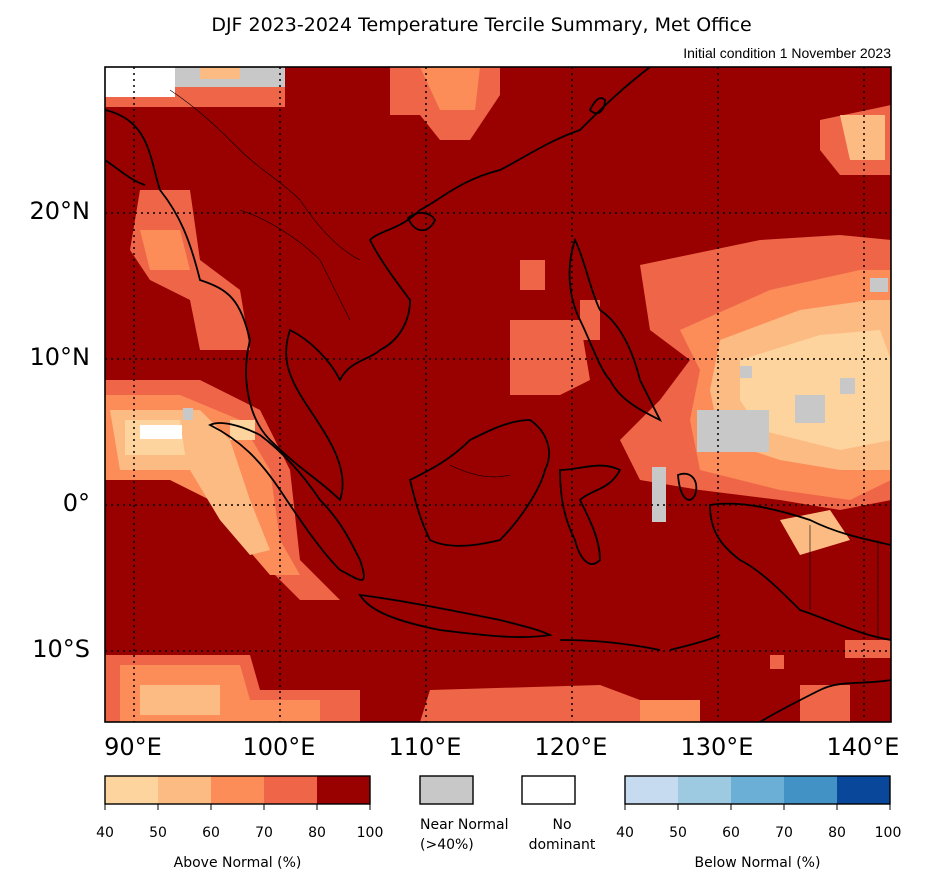 Image resolution: width=926 pixels, height=893 pixels. I want to click on lon-label-120e: 120°E, so click(571, 747).